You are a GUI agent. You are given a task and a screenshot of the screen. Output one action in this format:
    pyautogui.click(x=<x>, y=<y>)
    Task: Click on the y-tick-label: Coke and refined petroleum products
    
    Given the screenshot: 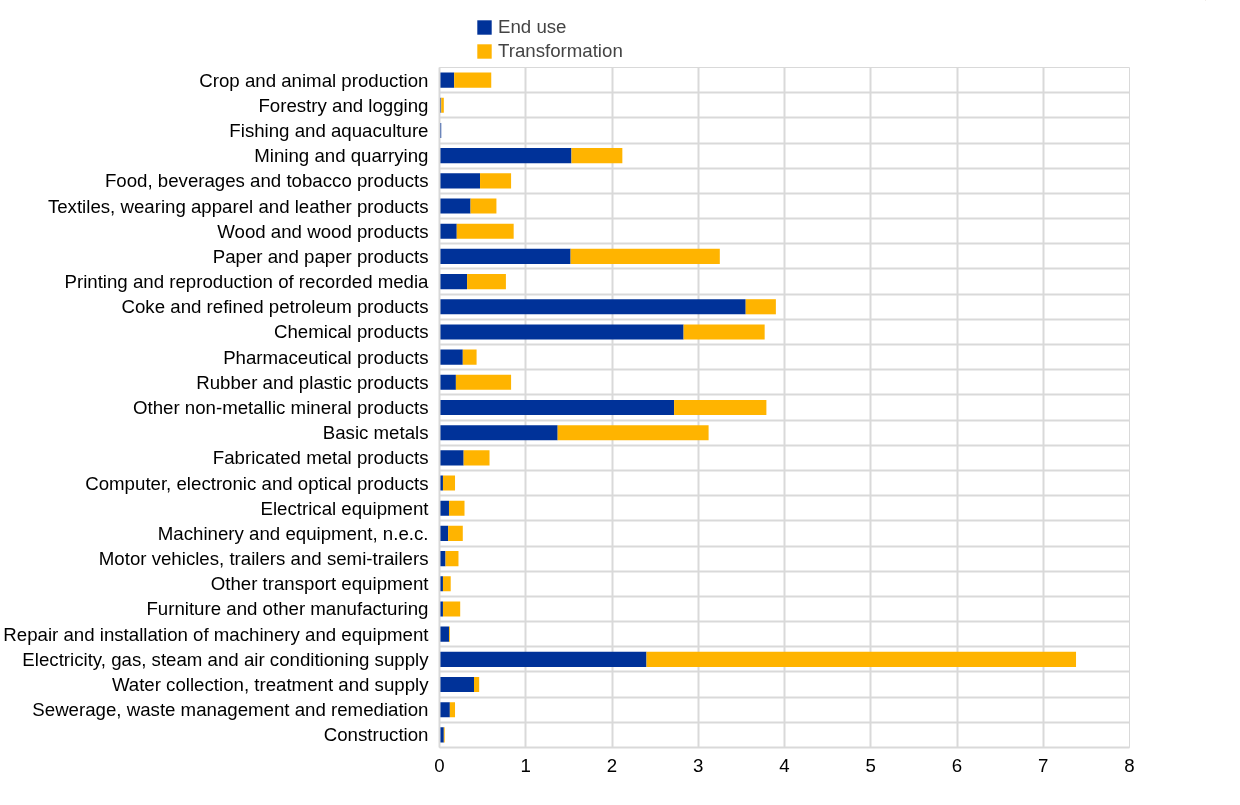 What is the action you would take?
    pyautogui.click(x=275, y=307)
    